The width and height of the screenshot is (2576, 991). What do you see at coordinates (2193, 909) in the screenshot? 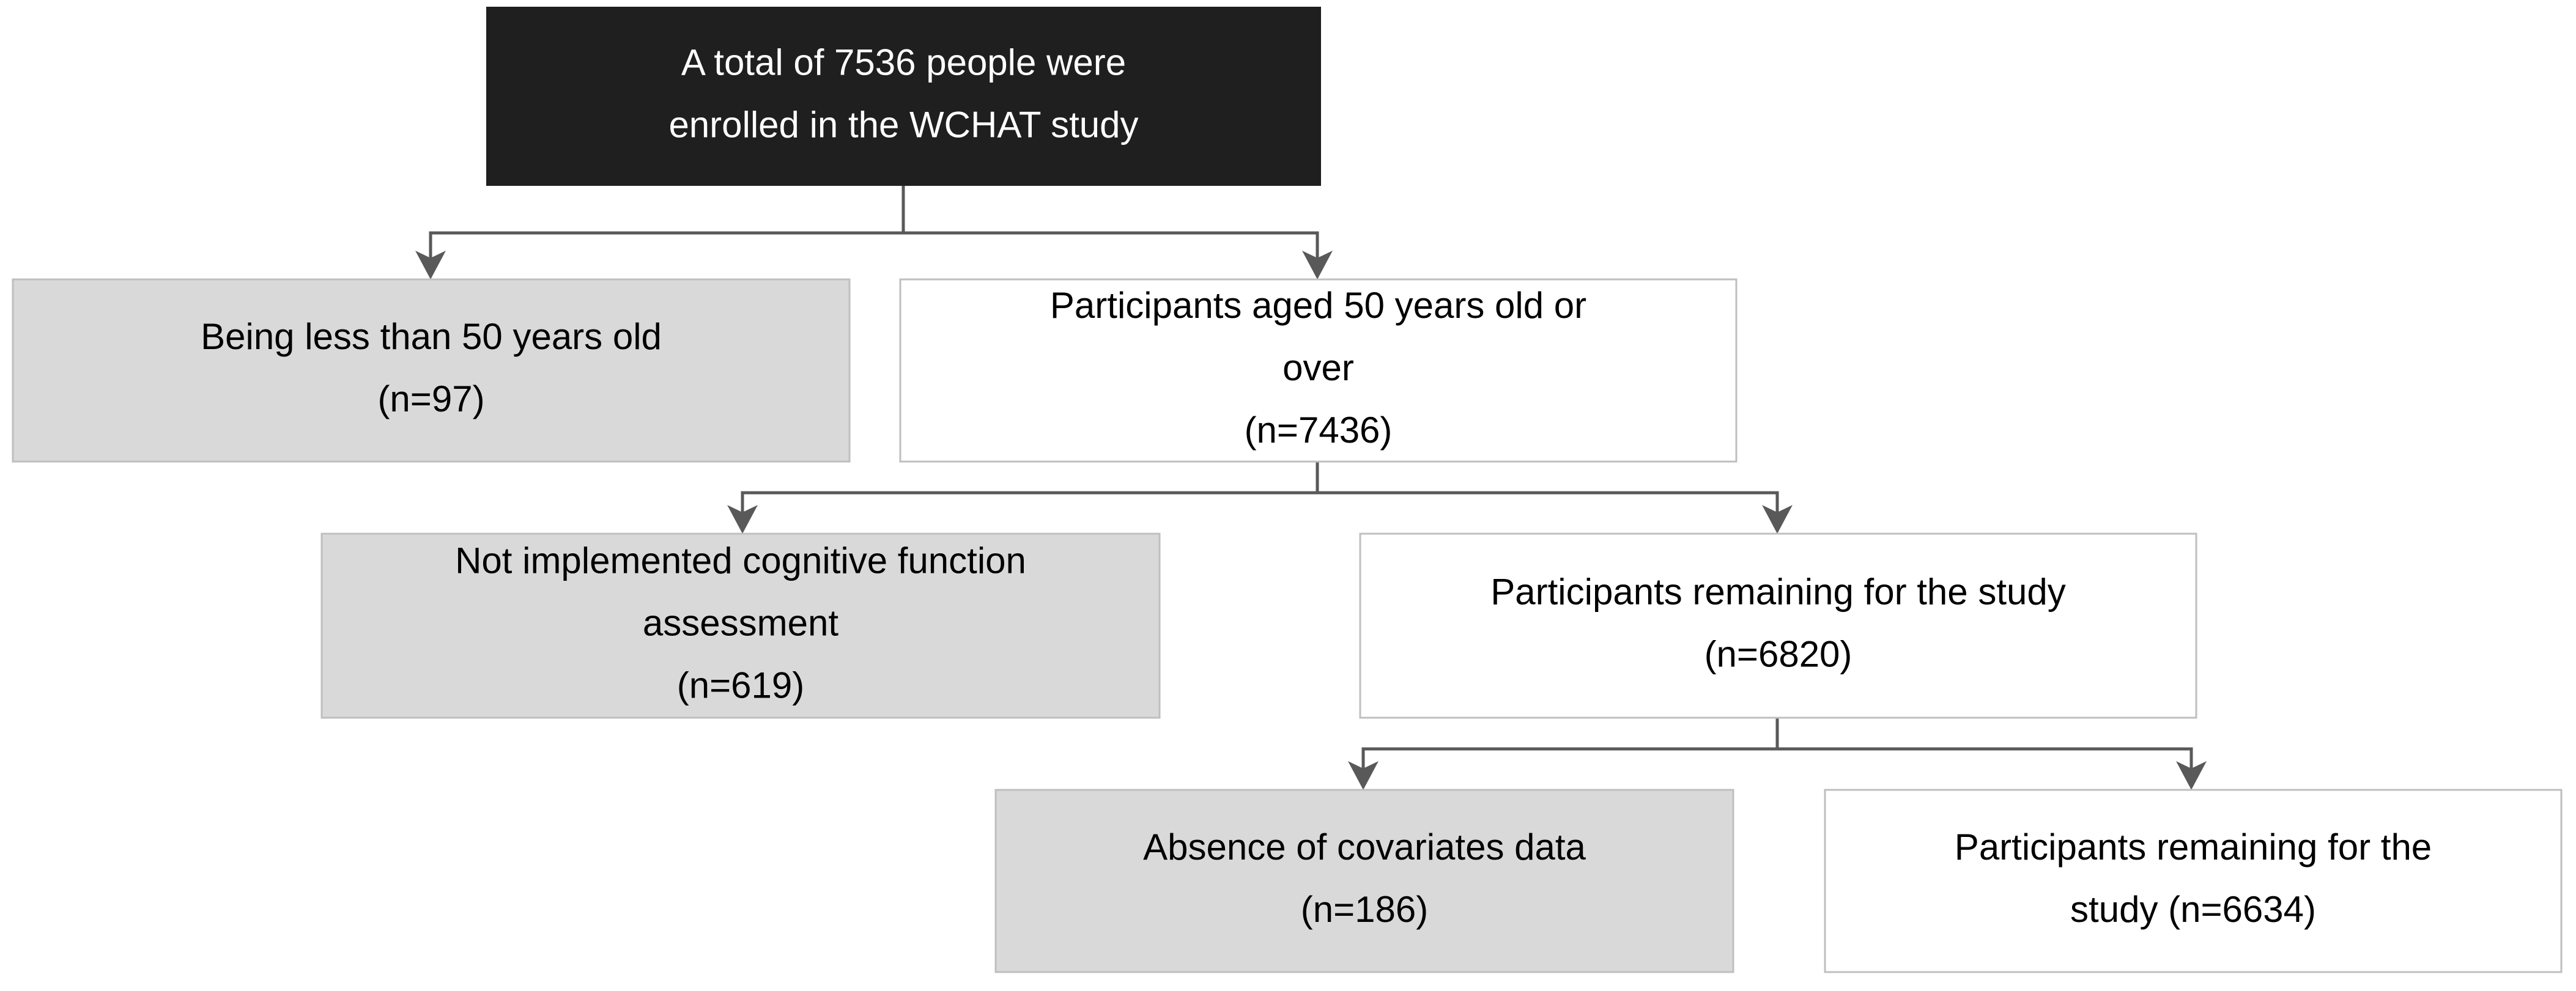
I see `node-label: study (n=6634)` at bounding box center [2193, 909].